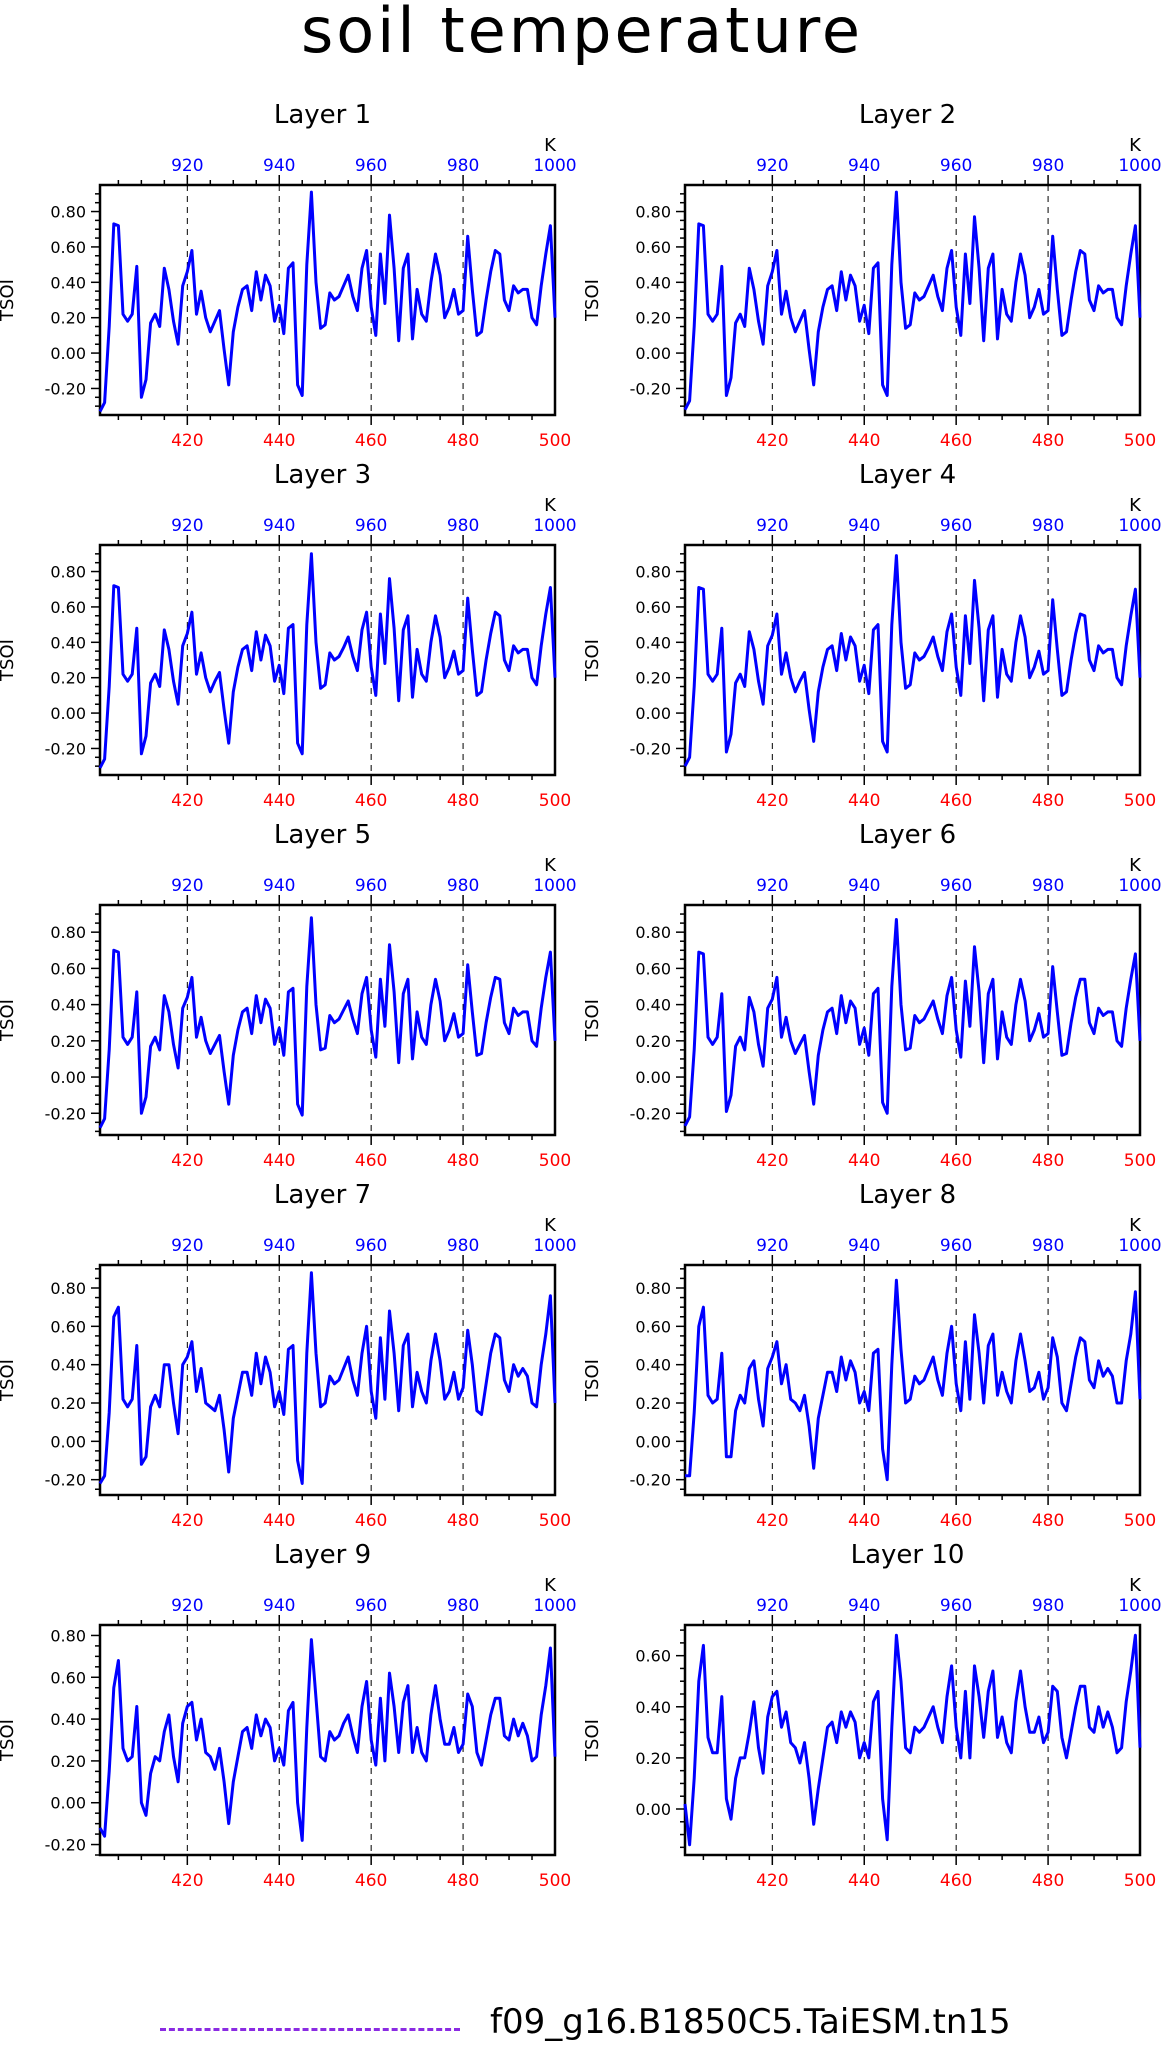 The height and width of the screenshot is (2048, 1164). I want to click on panel-title: Layer 8, so click(907, 1195).